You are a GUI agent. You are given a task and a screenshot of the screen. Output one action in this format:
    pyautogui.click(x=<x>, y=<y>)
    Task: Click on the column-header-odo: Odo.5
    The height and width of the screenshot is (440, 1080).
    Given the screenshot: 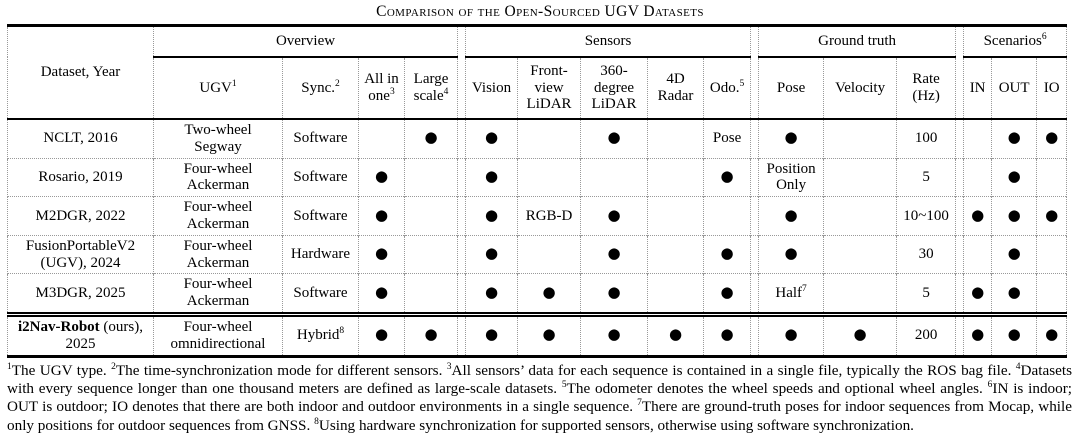 What is the action you would take?
    pyautogui.click(x=727, y=88)
    